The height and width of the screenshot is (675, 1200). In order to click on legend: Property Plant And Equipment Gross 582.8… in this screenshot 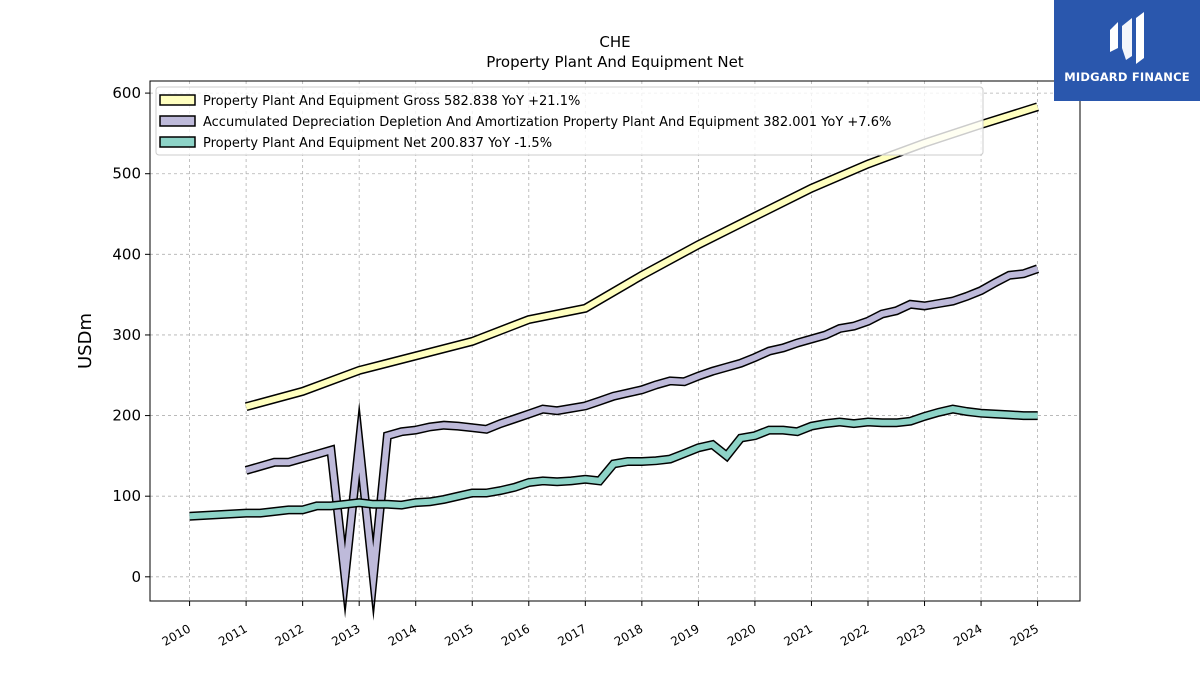, I will do `click(569, 121)`.